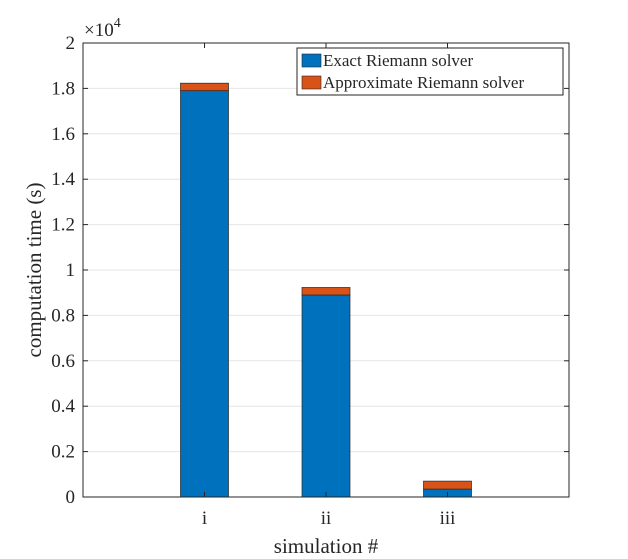  What do you see at coordinates (423, 82) in the screenshot?
I see `legend-entry-approximate: Approximate Riemann solver` at bounding box center [423, 82].